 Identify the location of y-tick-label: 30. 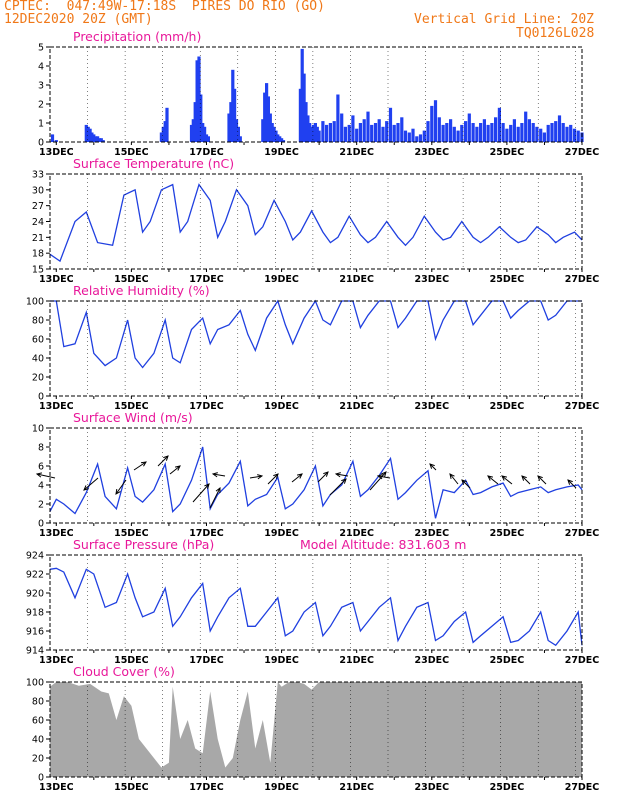
(38, 190).